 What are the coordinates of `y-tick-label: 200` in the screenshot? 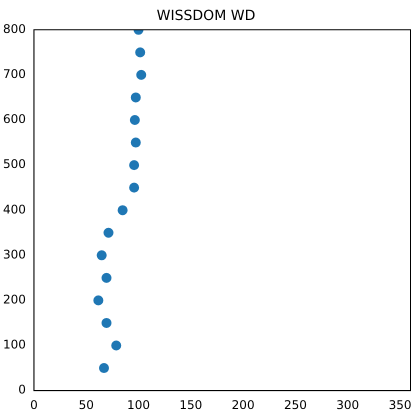 It's located at (14, 299).